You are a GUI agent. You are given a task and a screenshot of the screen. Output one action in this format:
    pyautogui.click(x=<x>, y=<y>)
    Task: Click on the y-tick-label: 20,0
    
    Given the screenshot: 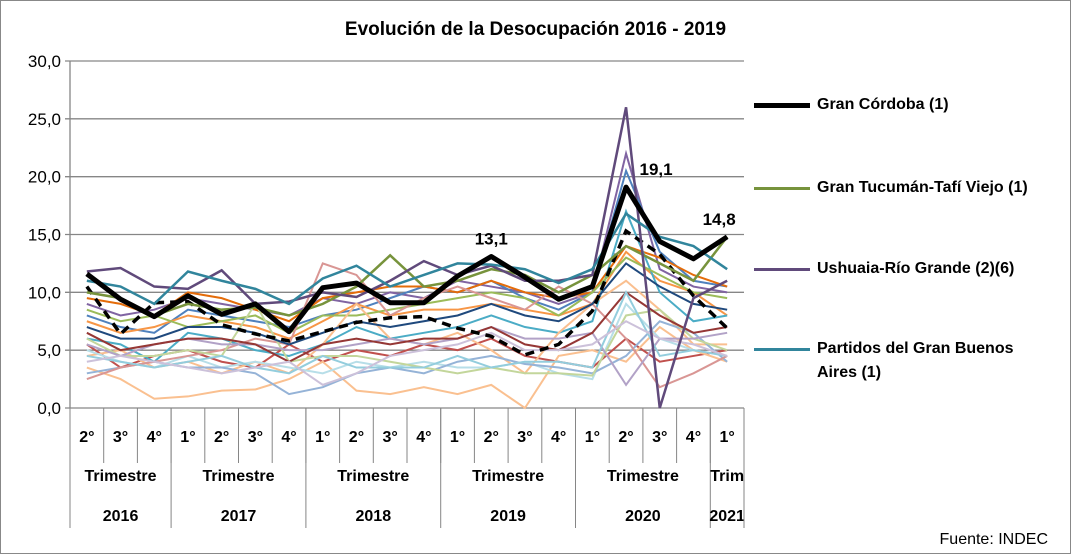 What is the action you would take?
    pyautogui.click(x=44, y=177)
    